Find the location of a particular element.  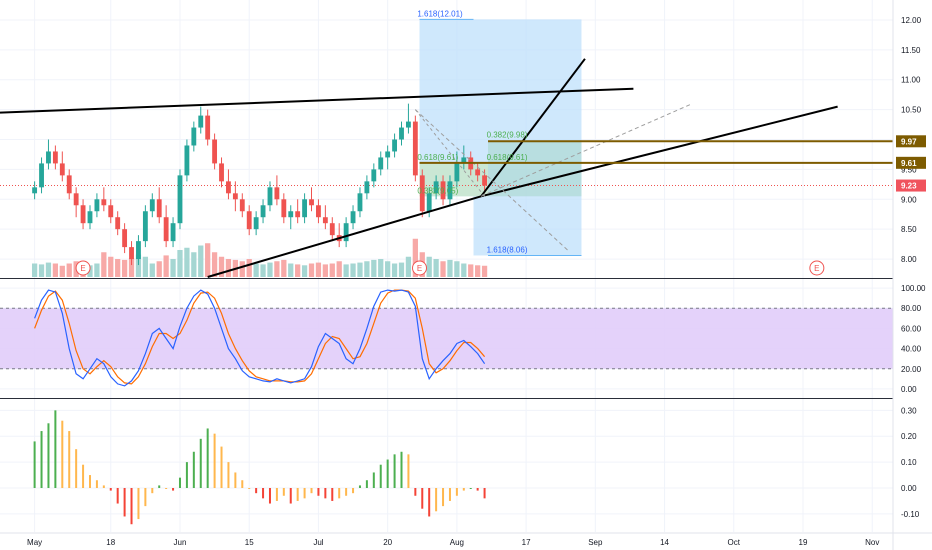

support-trendline-ext is located at coordinates (659, 151).